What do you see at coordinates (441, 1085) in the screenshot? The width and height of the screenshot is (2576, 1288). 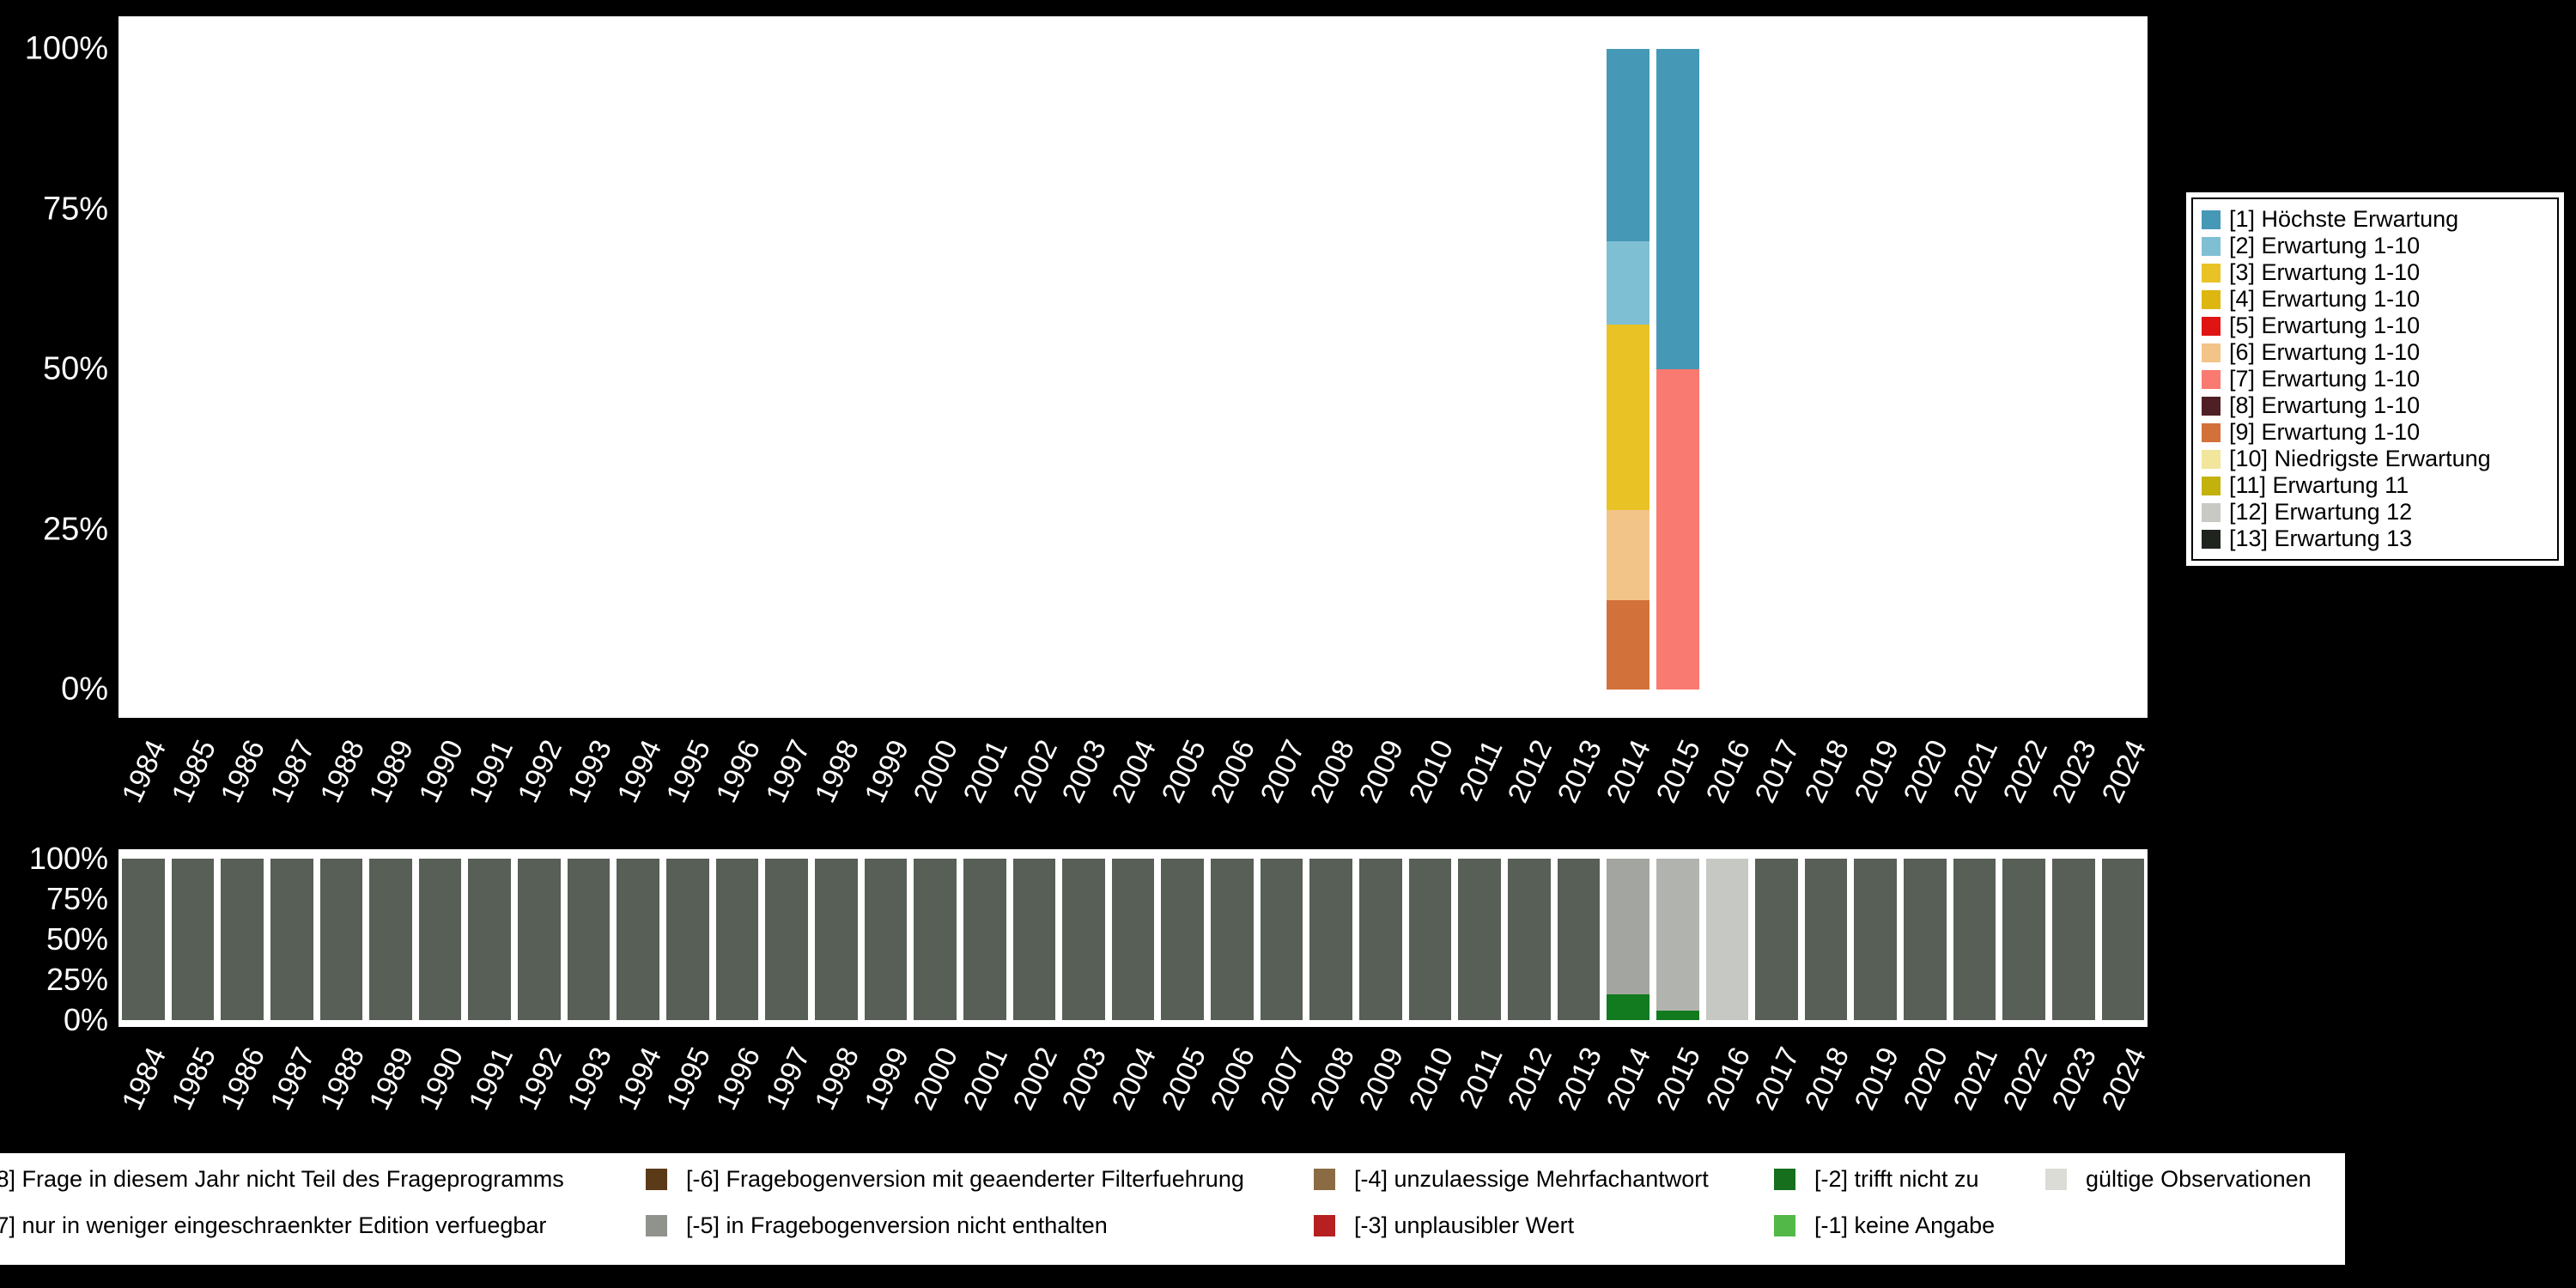 I see `x-tick-1990: 1990` at bounding box center [441, 1085].